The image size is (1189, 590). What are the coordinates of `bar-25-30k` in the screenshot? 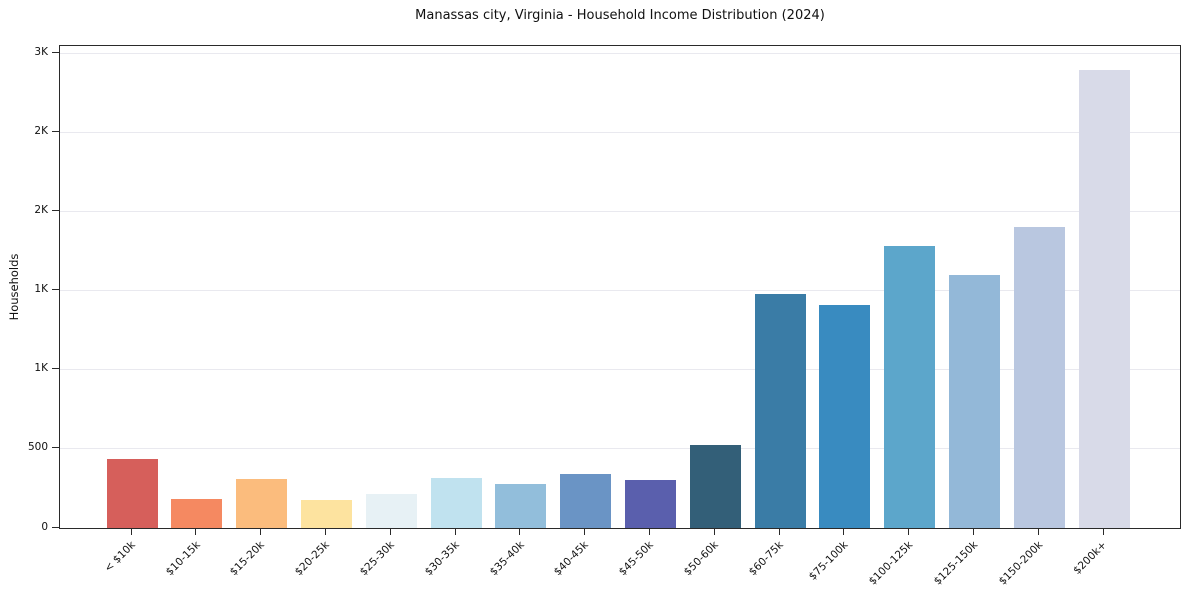 It's located at (391, 511).